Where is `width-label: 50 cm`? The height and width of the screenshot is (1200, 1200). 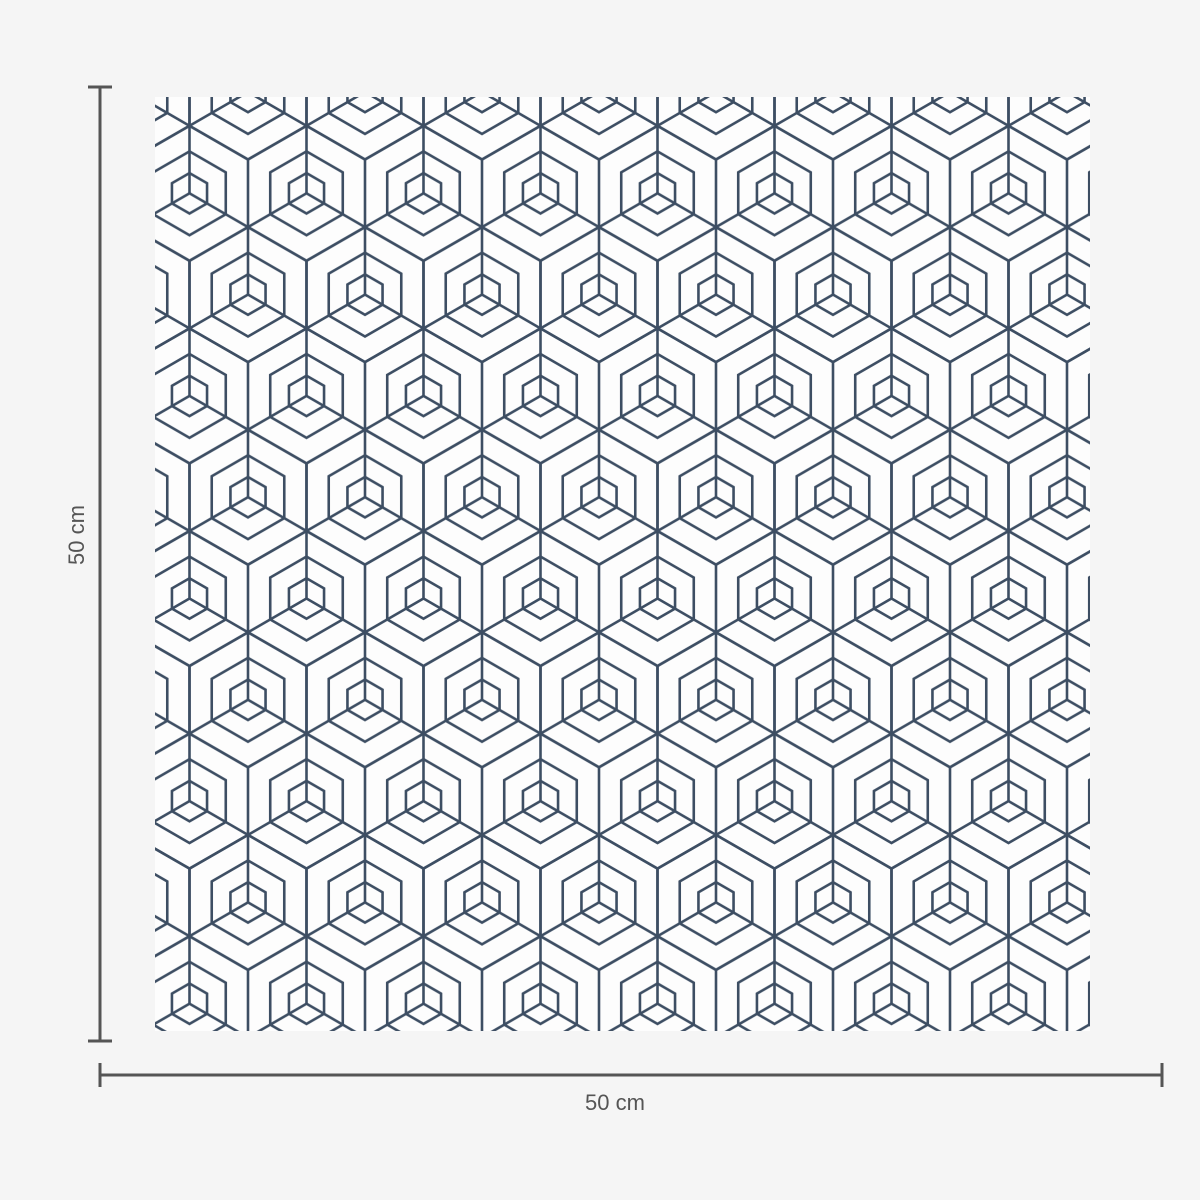 width-label: 50 cm is located at coordinates (615, 1102).